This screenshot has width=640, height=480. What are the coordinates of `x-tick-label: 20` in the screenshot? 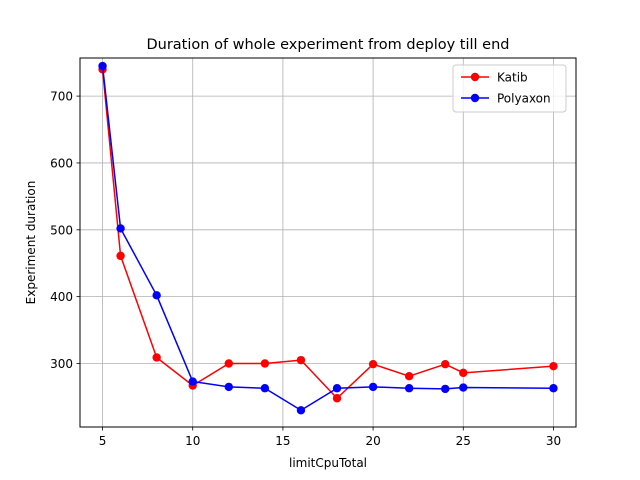 It's located at (372, 441).